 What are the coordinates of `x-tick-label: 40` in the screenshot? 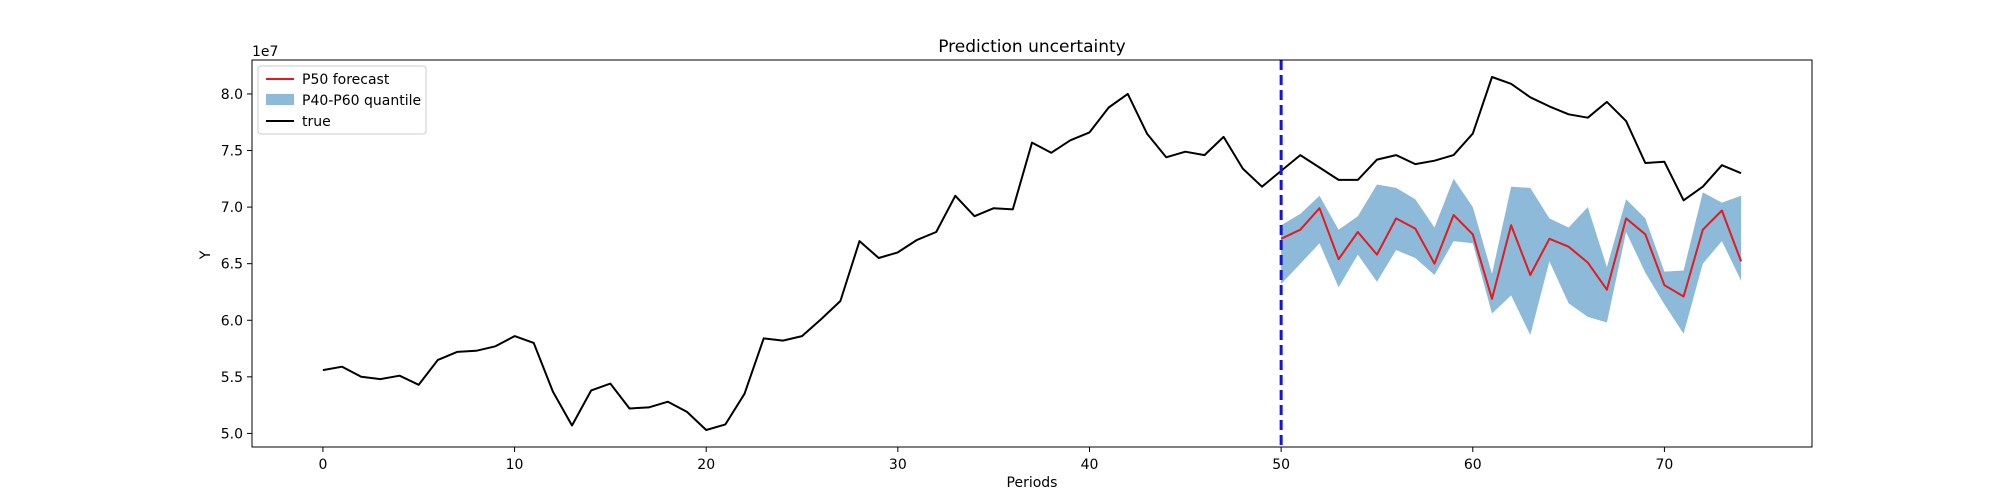 It's located at (1090, 465).